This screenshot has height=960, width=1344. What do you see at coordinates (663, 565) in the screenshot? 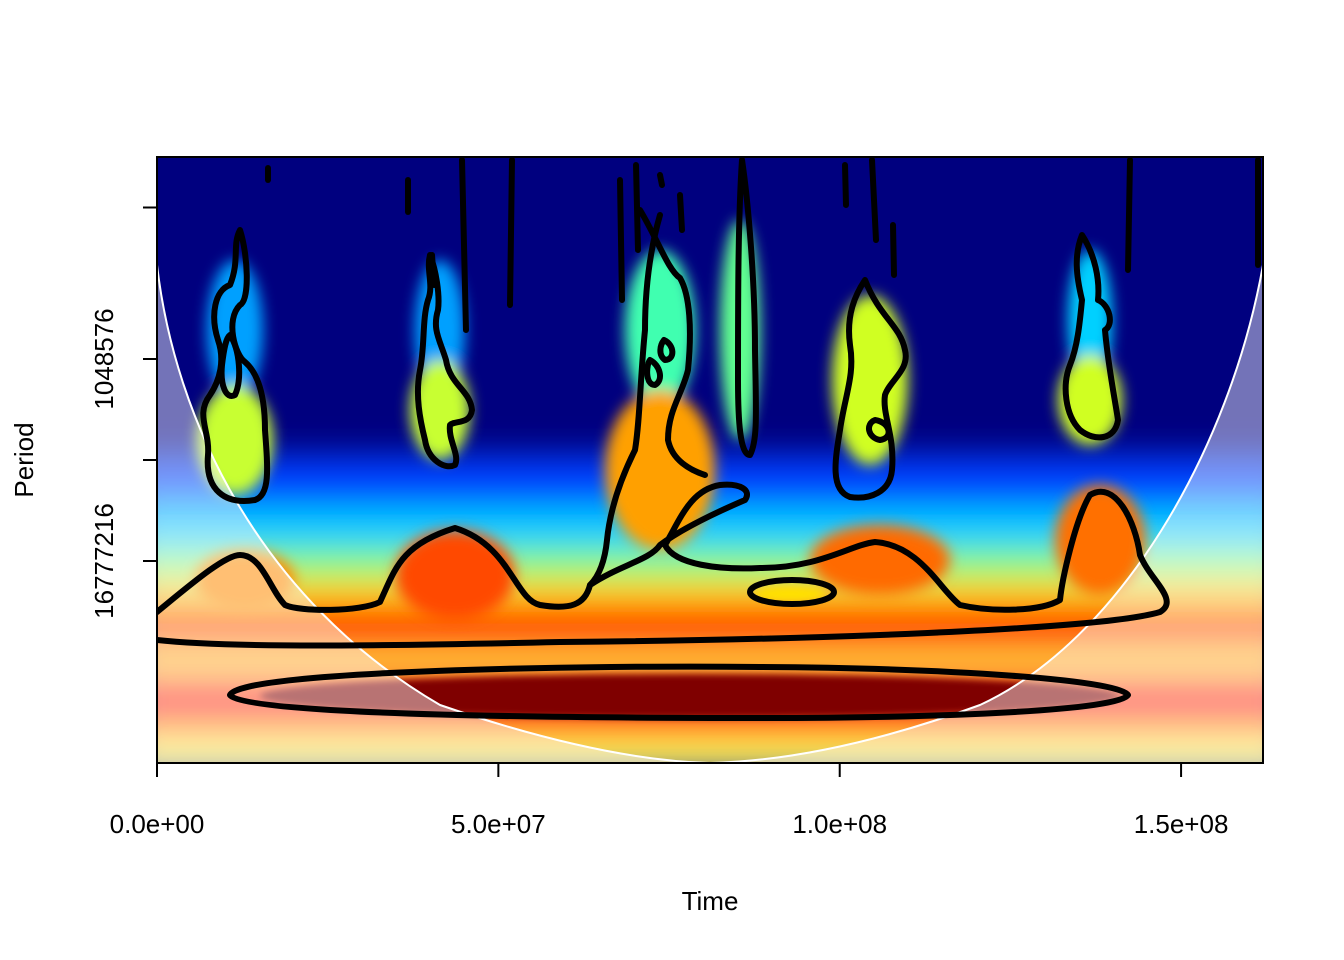
I see `contour-main-band` at bounding box center [663, 565].